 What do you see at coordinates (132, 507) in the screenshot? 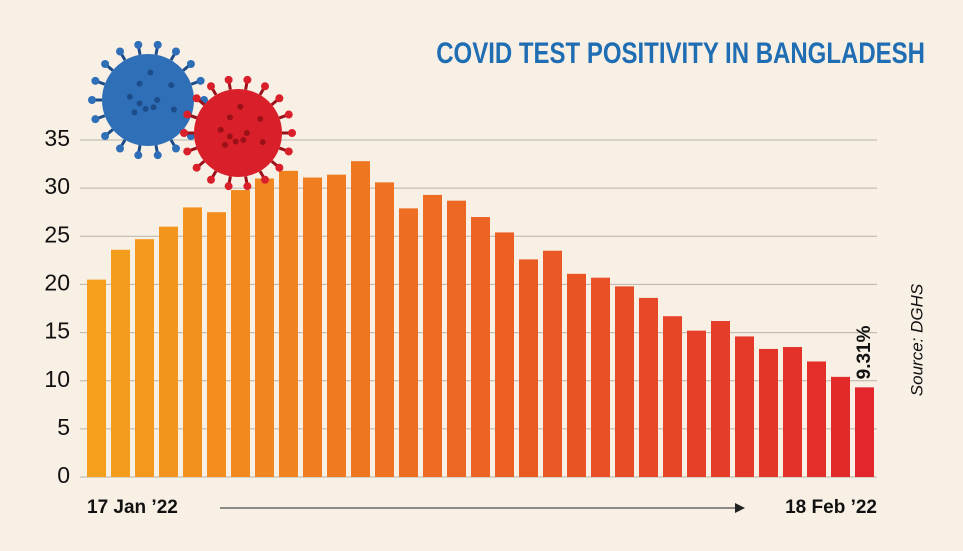
I see `x-tick-label: 17 Jan ’22` at bounding box center [132, 507].